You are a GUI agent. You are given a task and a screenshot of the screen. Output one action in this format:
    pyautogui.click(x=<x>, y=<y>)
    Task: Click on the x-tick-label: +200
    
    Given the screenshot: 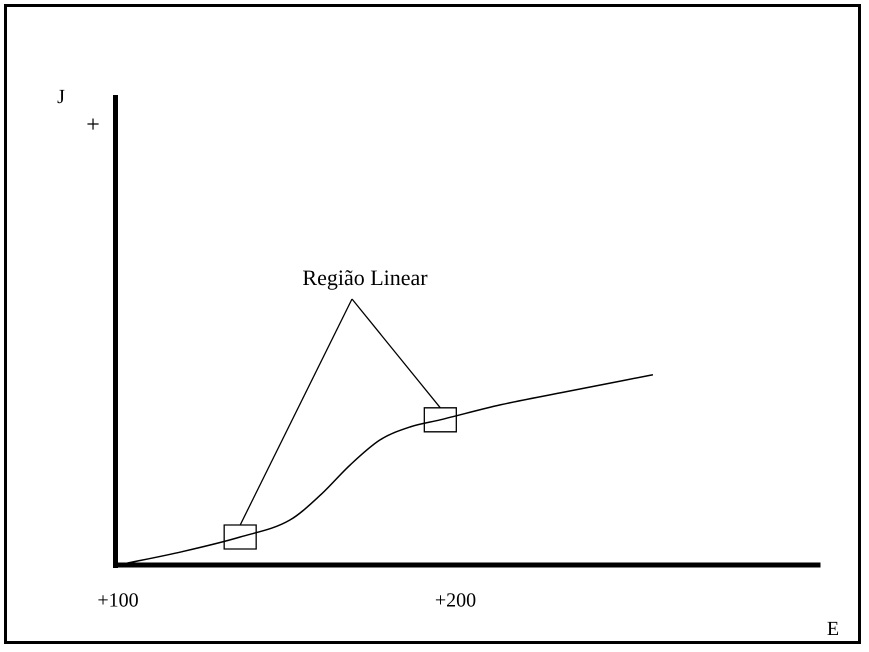 What is the action you would take?
    pyautogui.click(x=455, y=600)
    